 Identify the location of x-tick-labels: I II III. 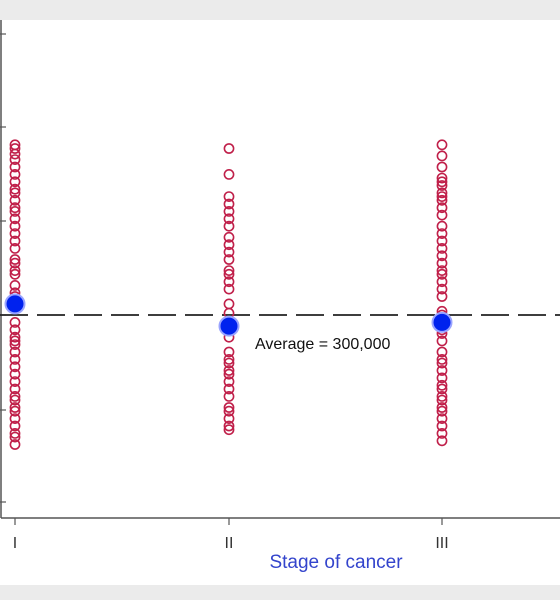
(231, 543).